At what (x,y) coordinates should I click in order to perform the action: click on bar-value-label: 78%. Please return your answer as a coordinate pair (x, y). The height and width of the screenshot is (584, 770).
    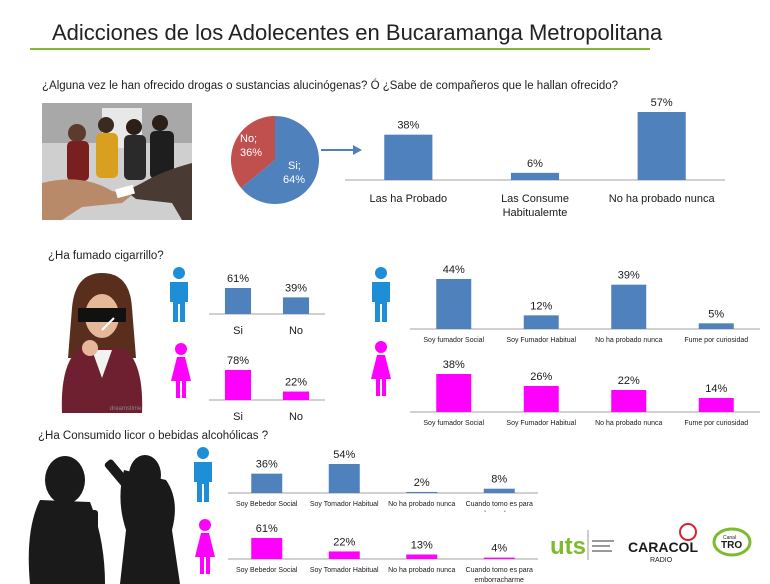
    Looking at the image, I should click on (238, 361).